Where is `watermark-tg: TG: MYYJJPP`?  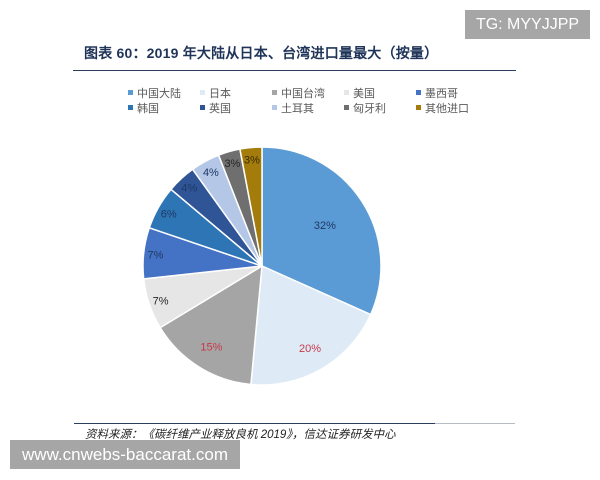
watermark-tg: TG: MYYJJPP is located at coordinates (527, 24).